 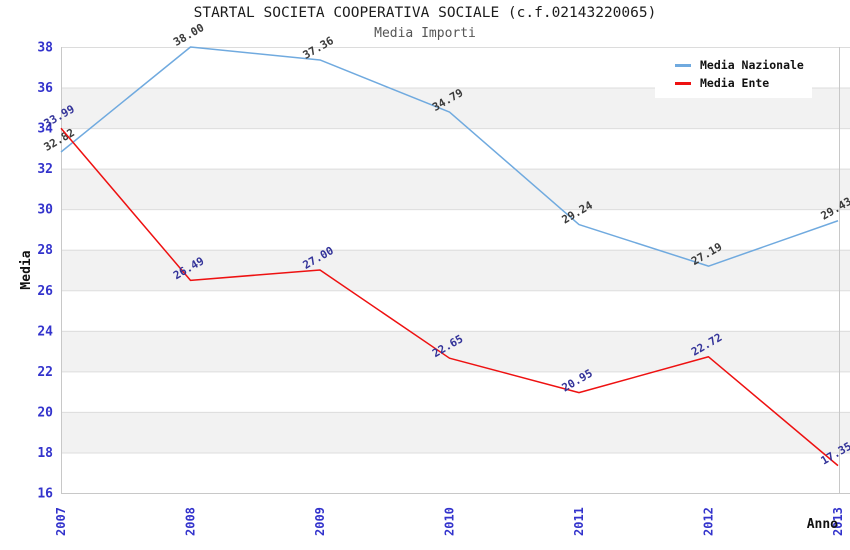 What do you see at coordinates (45, 48) in the screenshot?
I see `y-tick-label: 38` at bounding box center [45, 48].